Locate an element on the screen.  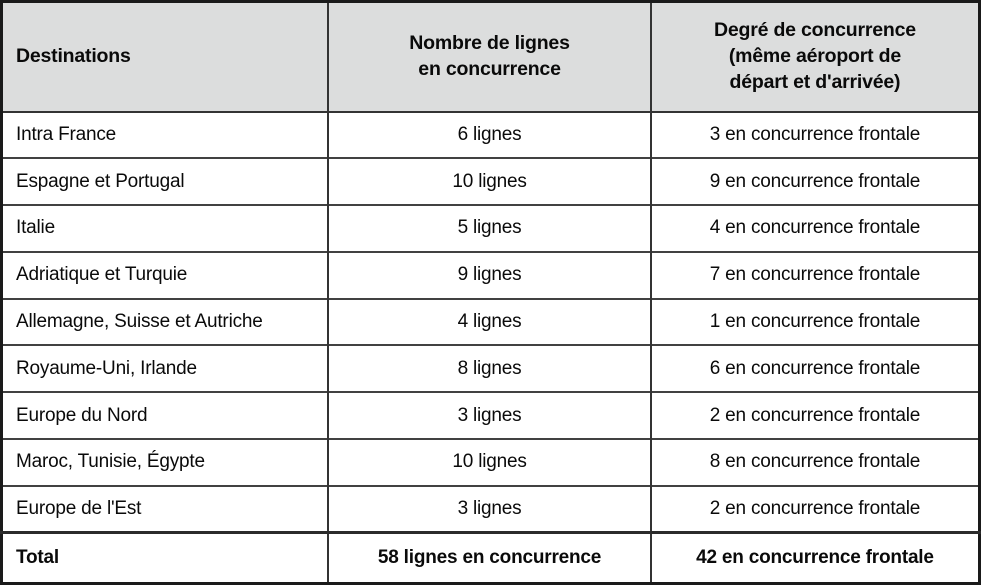
cell-lines: 4 lignes is located at coordinates (489, 321).